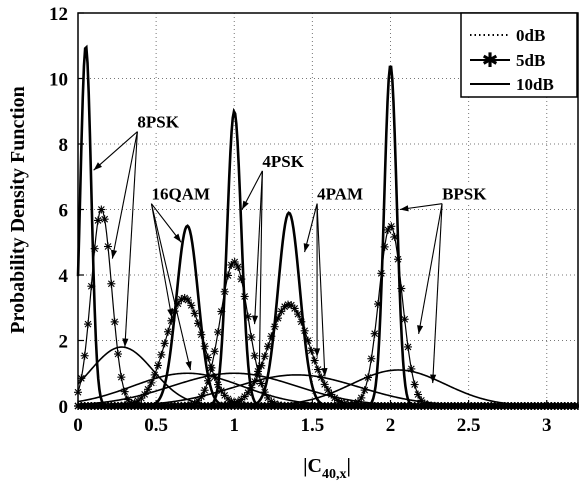  What do you see at coordinates (340, 194) in the screenshot?
I see `annotation-4pam: 4PAM` at bounding box center [340, 194].